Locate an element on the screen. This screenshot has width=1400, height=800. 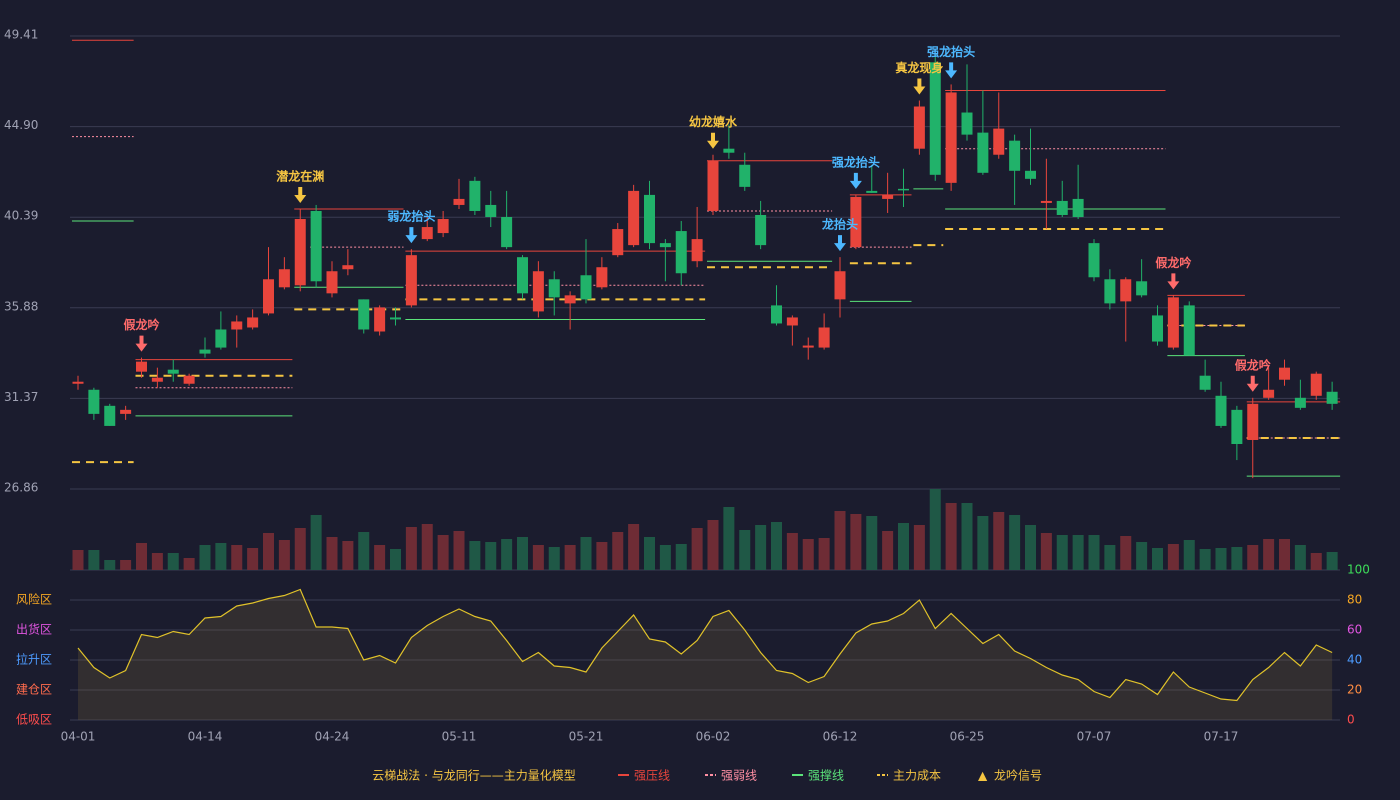
signal-label: 潜龙在渊 is located at coordinates (300, 175).